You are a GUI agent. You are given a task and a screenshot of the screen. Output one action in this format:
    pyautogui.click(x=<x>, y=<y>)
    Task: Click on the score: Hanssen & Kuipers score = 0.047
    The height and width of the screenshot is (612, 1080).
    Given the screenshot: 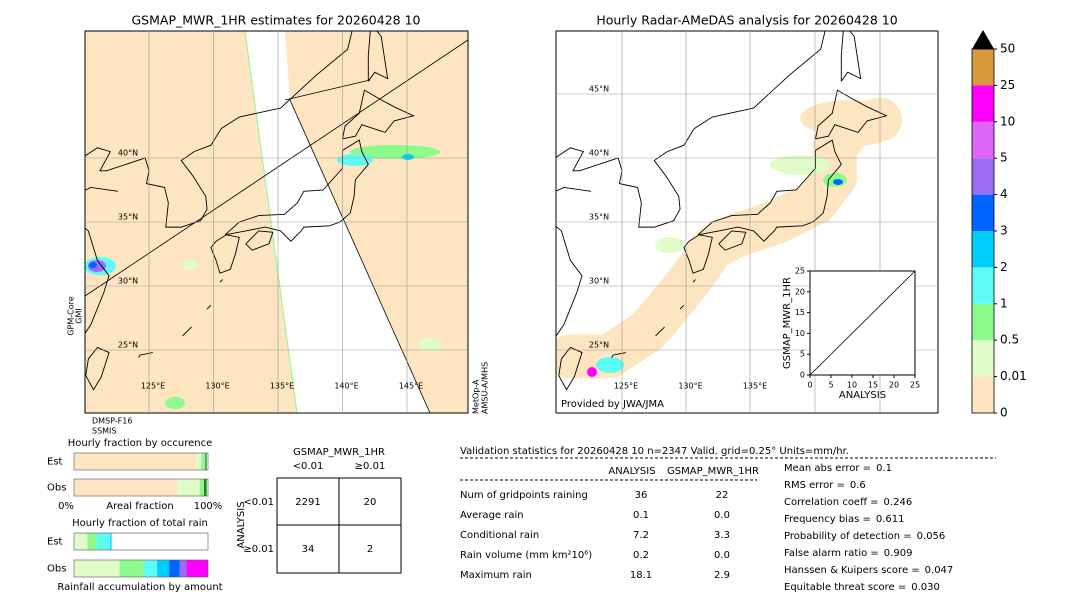 What is the action you would take?
    pyautogui.click(x=868, y=570)
    